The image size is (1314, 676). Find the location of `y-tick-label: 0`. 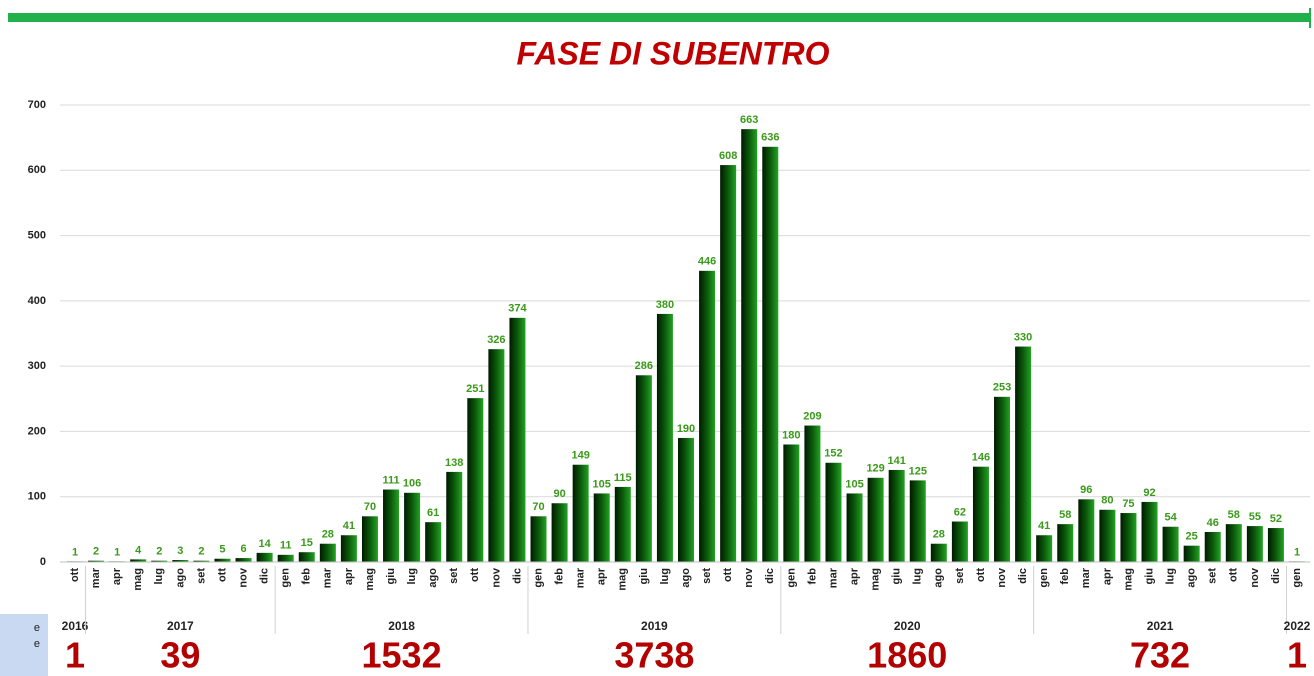

y-tick-label: 0 is located at coordinates (43, 562).